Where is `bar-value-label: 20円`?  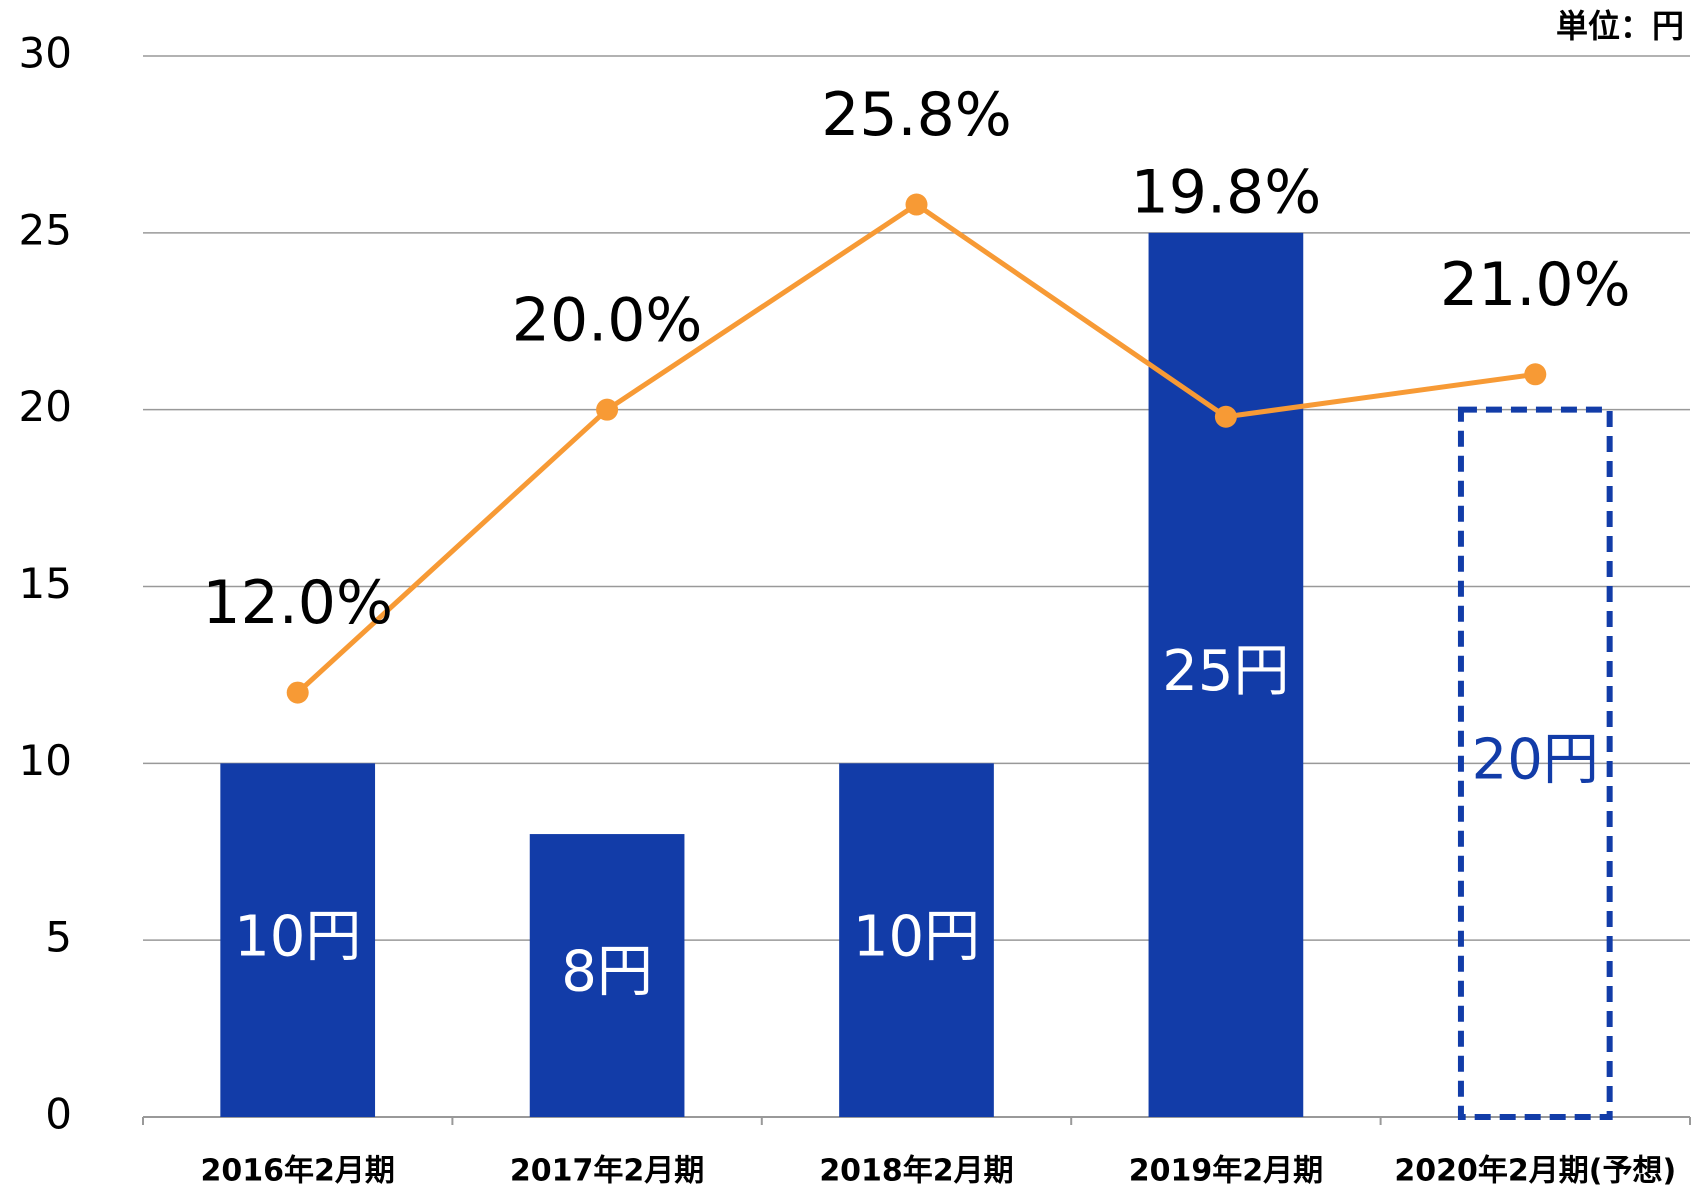
bar-value-label: 20円 is located at coordinates (1535, 759).